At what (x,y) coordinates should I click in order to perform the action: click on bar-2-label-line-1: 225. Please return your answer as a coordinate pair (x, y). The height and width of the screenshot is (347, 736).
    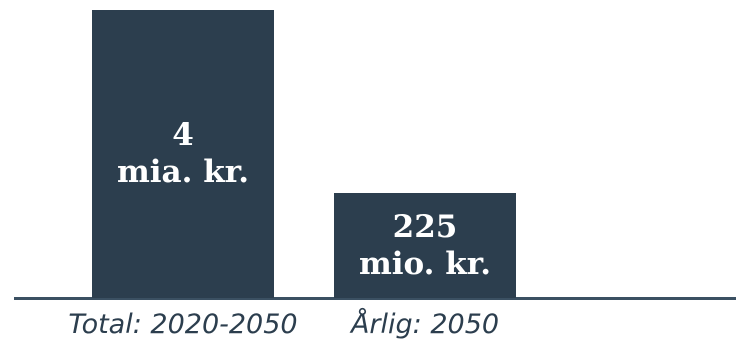
    Looking at the image, I should click on (425, 227).